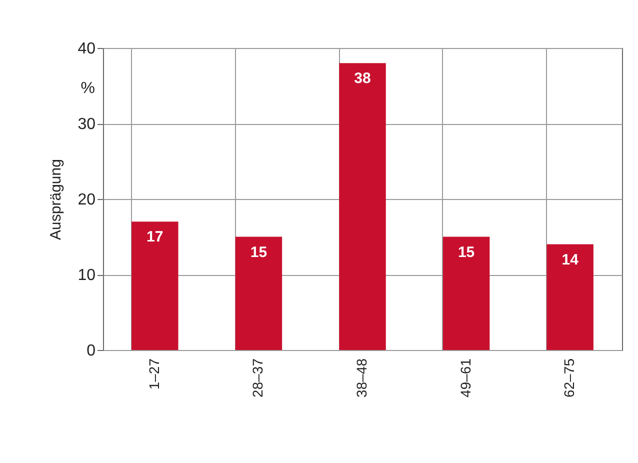 This screenshot has width=638, height=463. What do you see at coordinates (465, 378) in the screenshot?
I see `x-tick-label: 49–61` at bounding box center [465, 378].